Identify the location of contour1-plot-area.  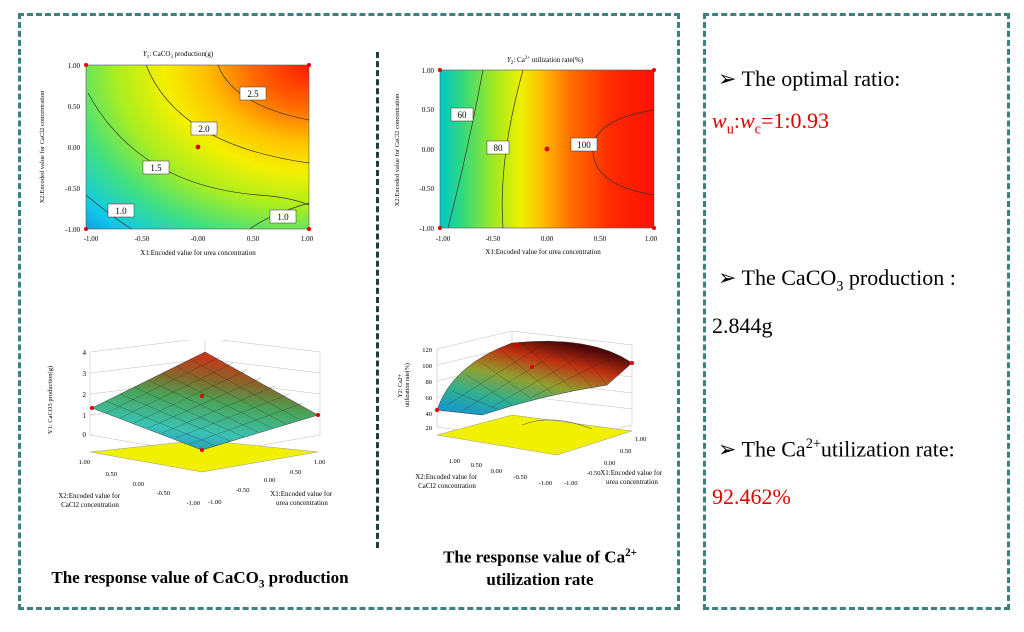
(197, 147).